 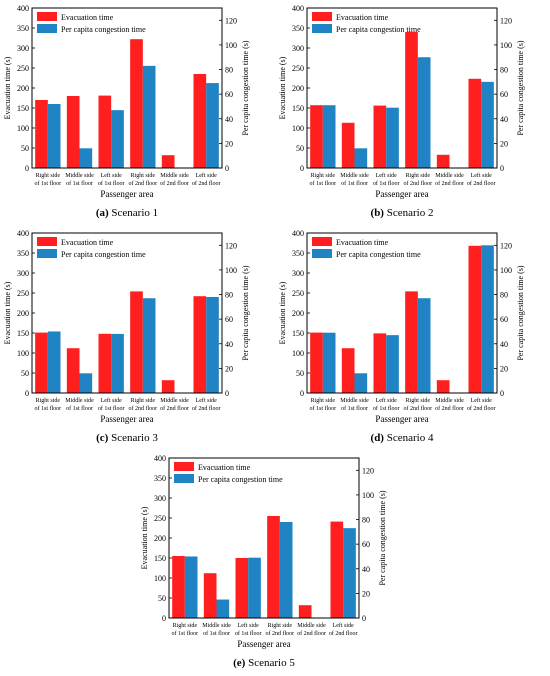 What do you see at coordinates (270, 663) in the screenshot?
I see `caption-text: Scenario 5` at bounding box center [270, 663].